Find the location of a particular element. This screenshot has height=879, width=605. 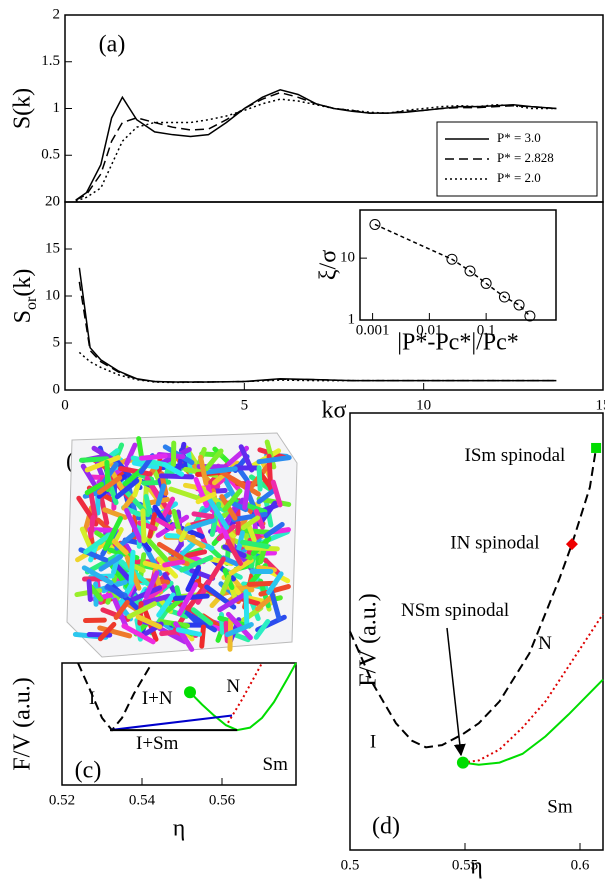

x-tick-label: 0 is located at coordinates (65, 405).